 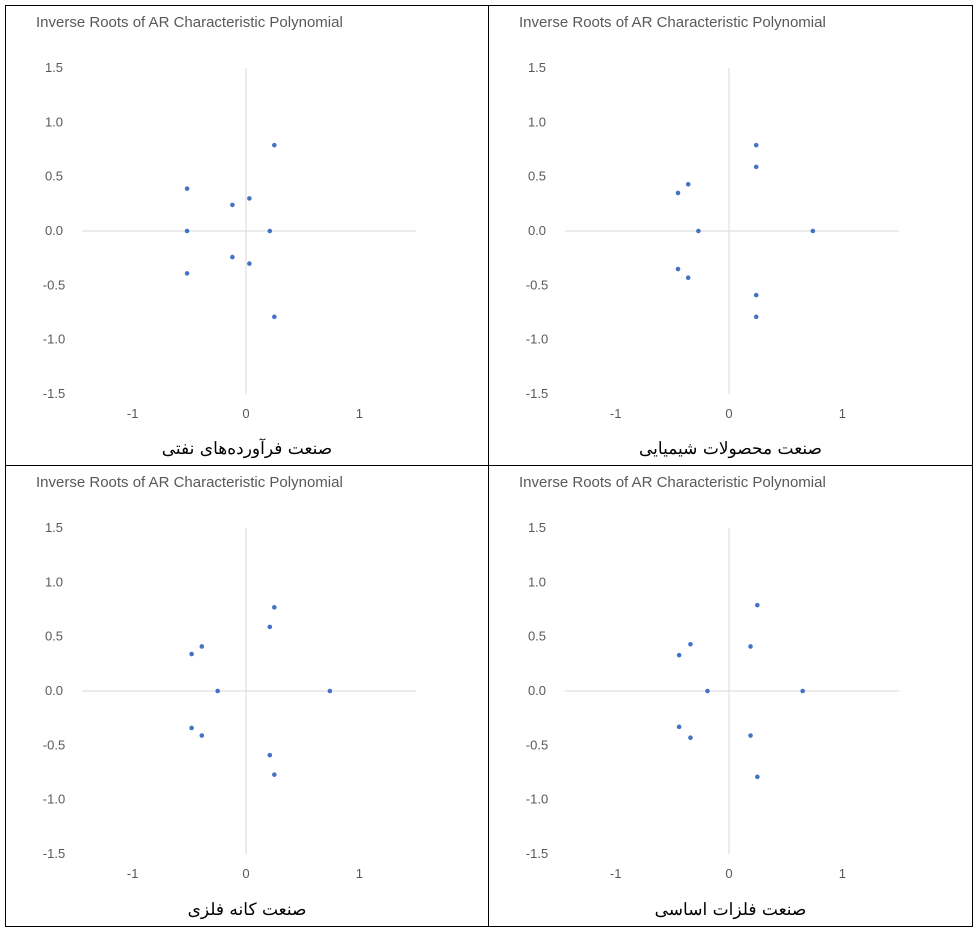 What do you see at coordinates (247, 449) in the screenshot?
I see `chart-caption: صنعت فرآورده‌های نفتی` at bounding box center [247, 449].